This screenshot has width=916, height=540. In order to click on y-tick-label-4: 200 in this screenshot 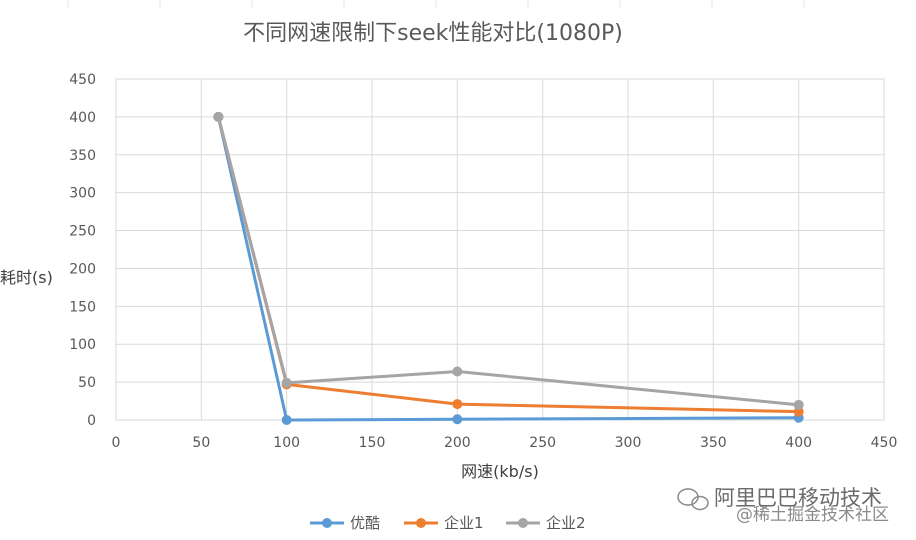, I will do `click(82, 269)`.